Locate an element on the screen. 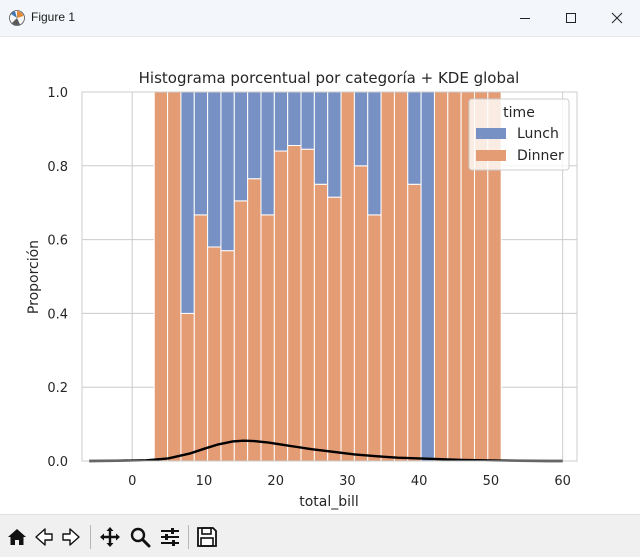  minimize-button is located at coordinates (525, 18).